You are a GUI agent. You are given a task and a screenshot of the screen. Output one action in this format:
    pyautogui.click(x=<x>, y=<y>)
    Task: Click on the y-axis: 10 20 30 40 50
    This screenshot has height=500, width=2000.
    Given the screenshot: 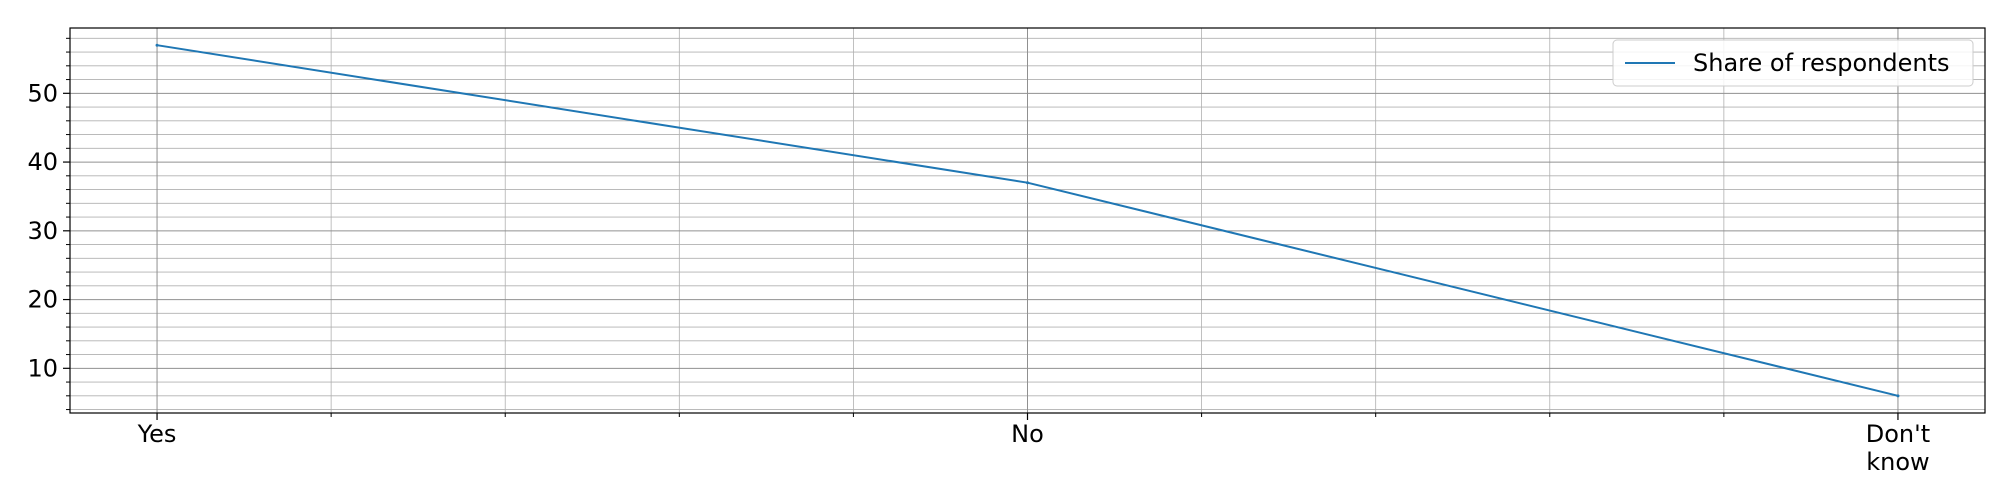 What is the action you would take?
    pyautogui.click(x=48, y=224)
    